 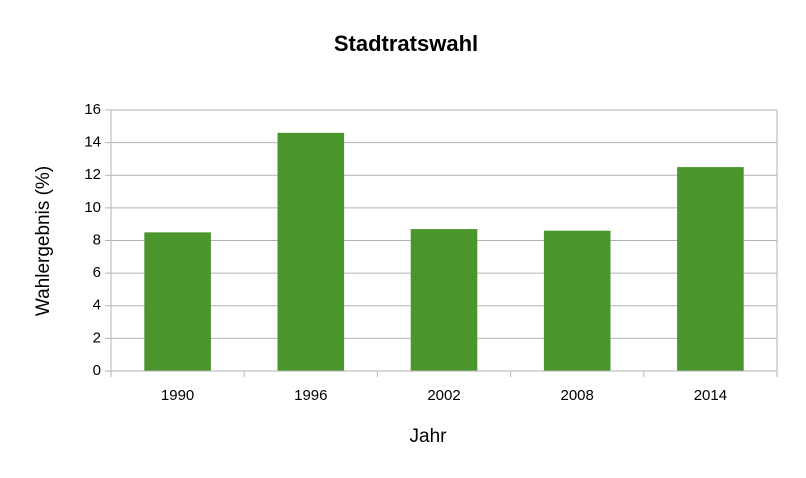 I want to click on y-tick-label: 0, so click(x=97, y=370).